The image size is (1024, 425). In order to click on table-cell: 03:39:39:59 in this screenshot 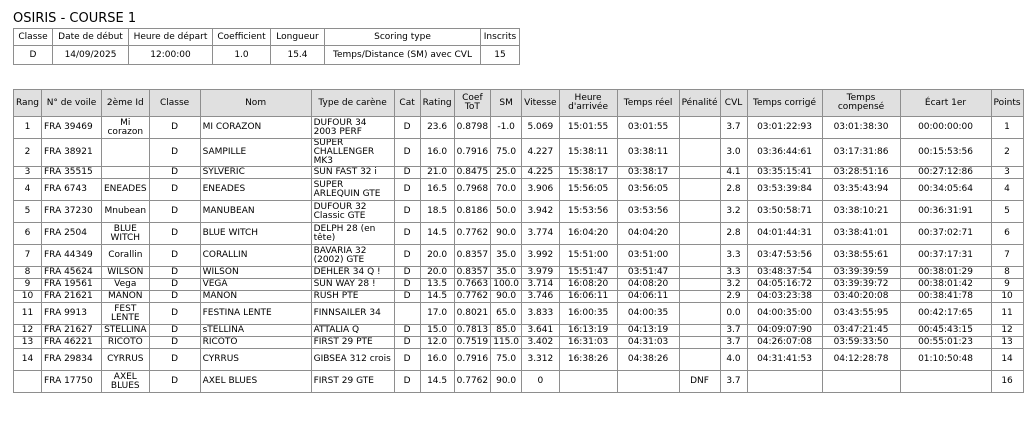, I will do `click(861, 272)`.